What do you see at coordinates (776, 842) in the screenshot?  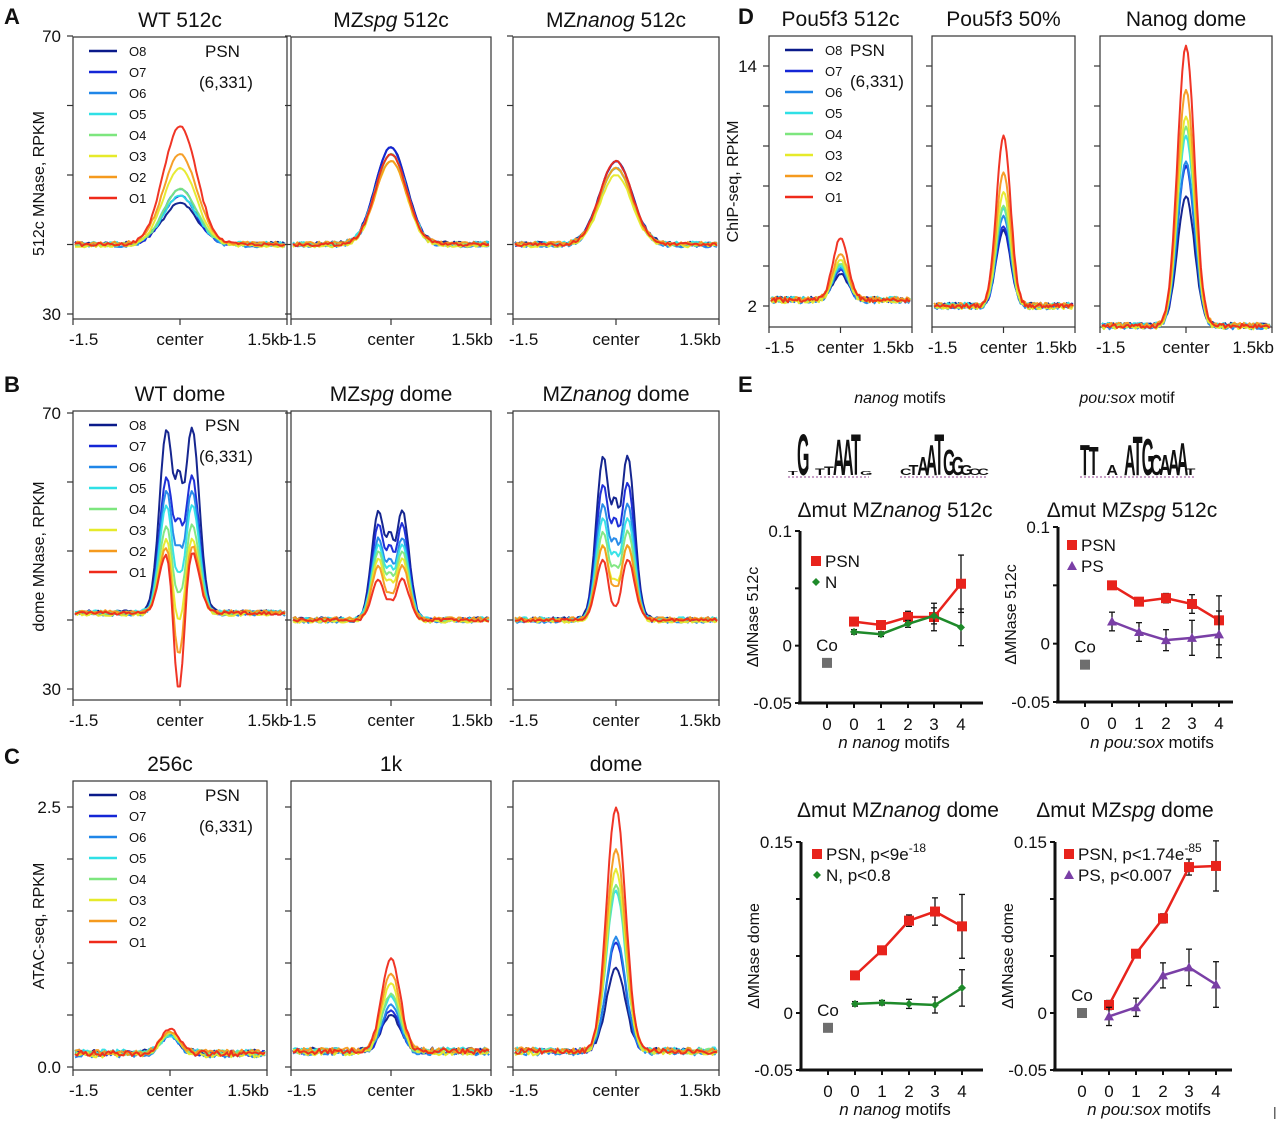 I see `y-tick-label: 0.15` at bounding box center [776, 842].